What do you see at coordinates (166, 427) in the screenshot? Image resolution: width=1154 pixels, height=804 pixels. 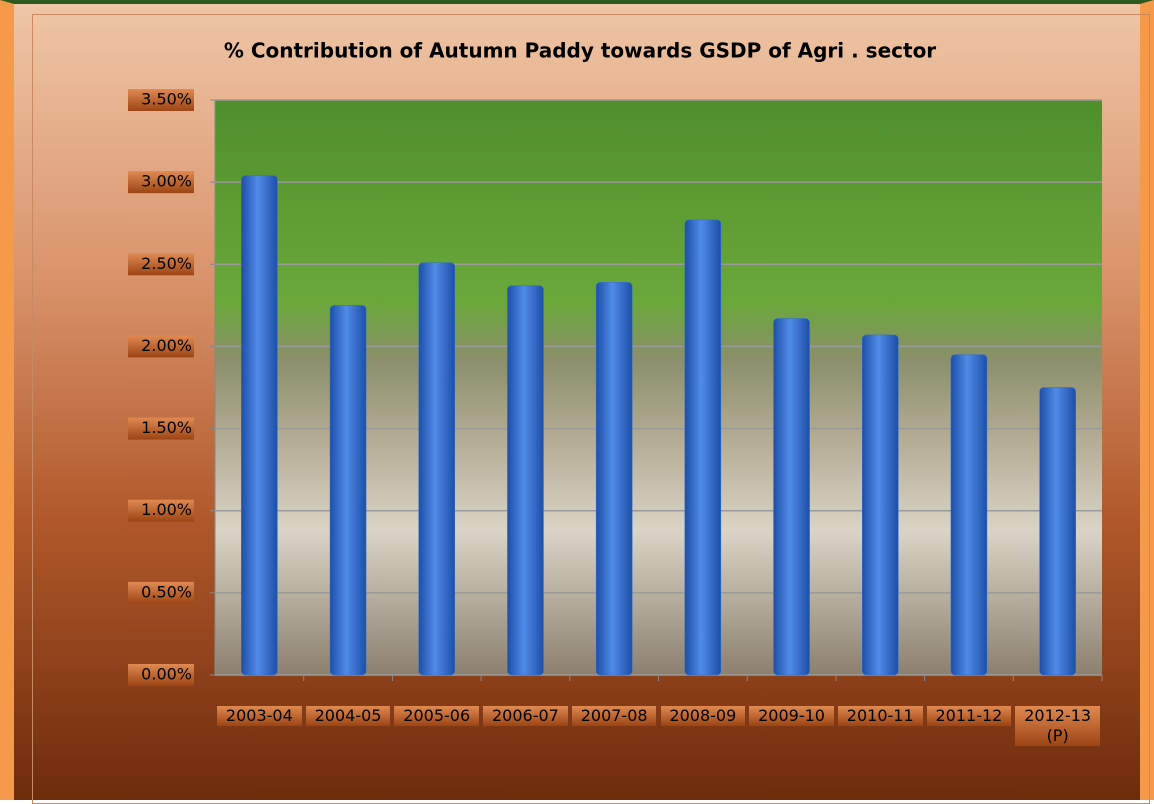 I see `y-tick-label: 1.50%` at bounding box center [166, 427].